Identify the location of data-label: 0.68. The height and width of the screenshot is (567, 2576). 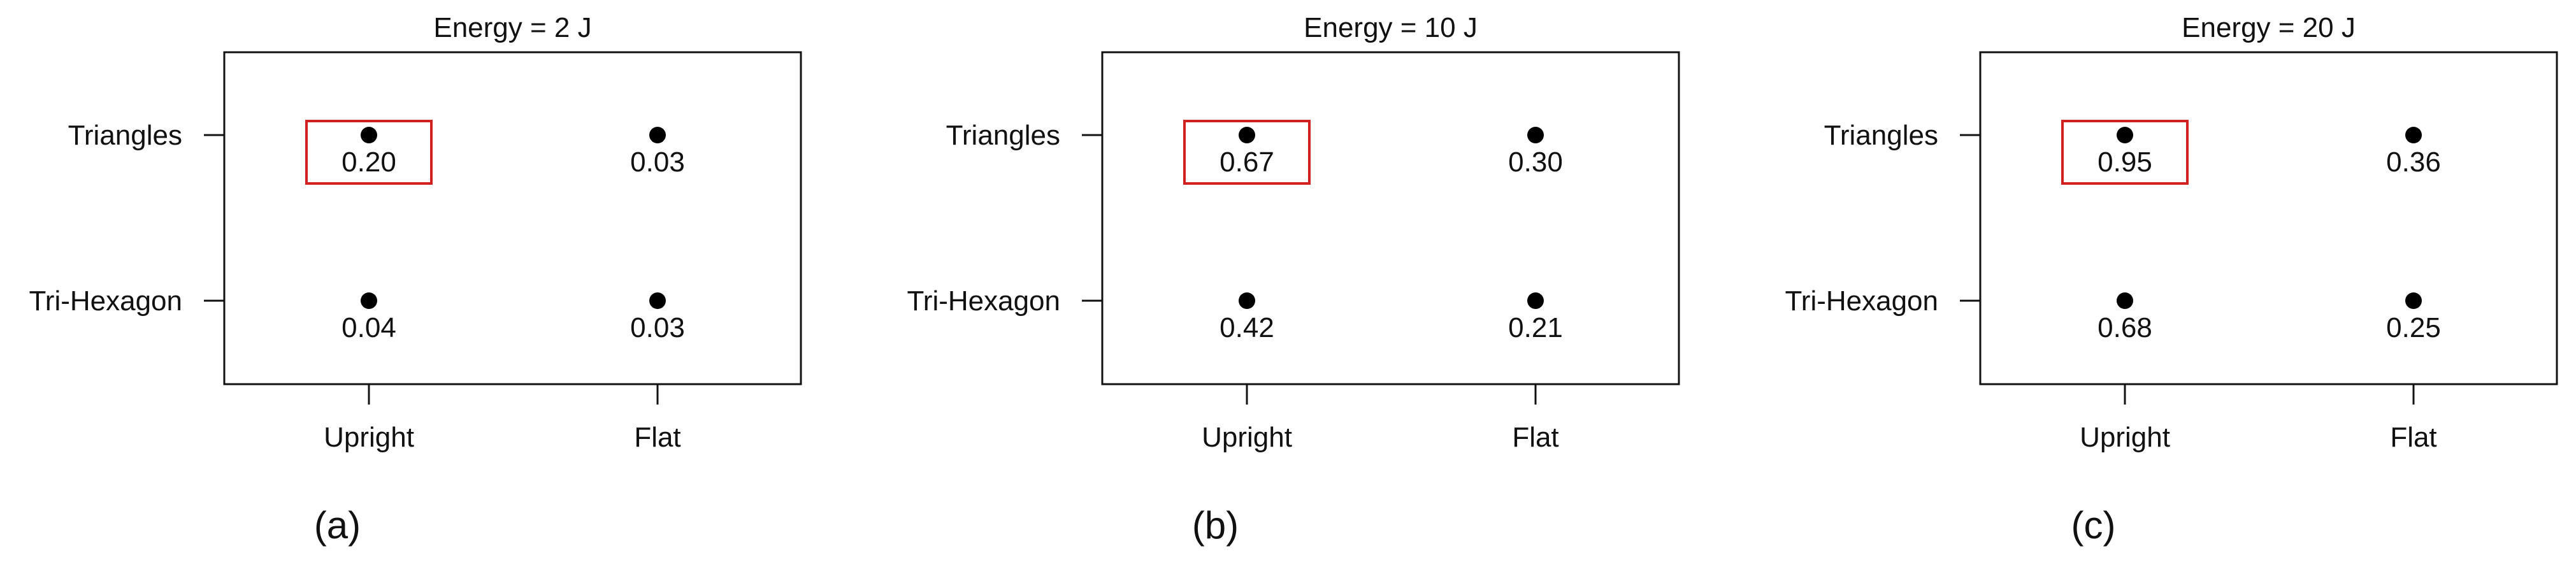
(2124, 327).